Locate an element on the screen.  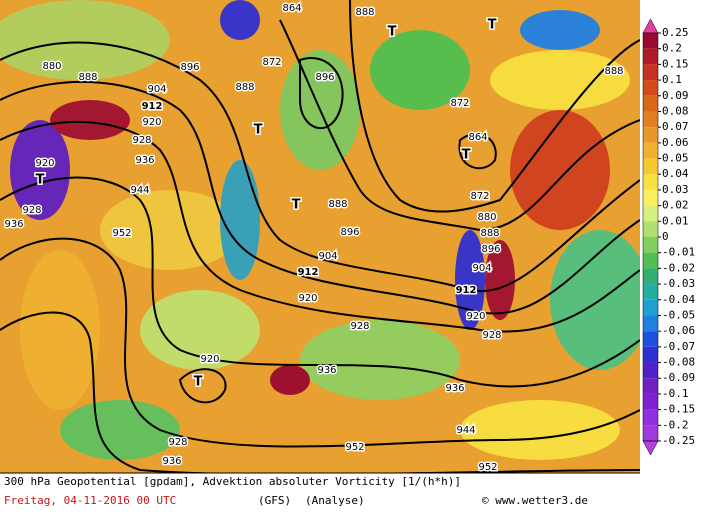
colorbar-label: -0.03 is located at coordinates (678, 283).